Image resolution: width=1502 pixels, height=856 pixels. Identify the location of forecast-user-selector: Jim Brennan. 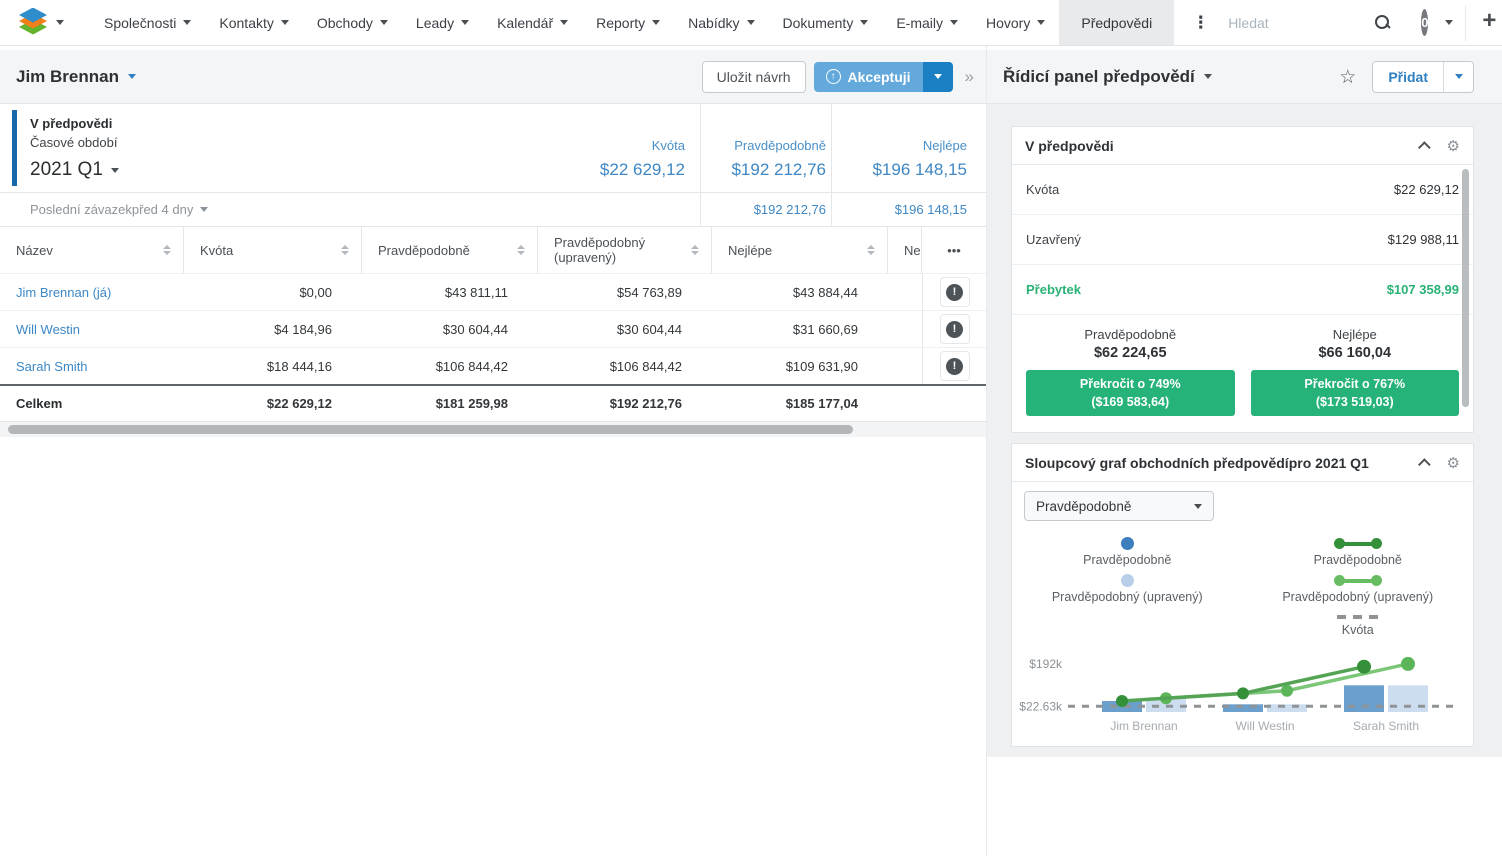
(76, 77).